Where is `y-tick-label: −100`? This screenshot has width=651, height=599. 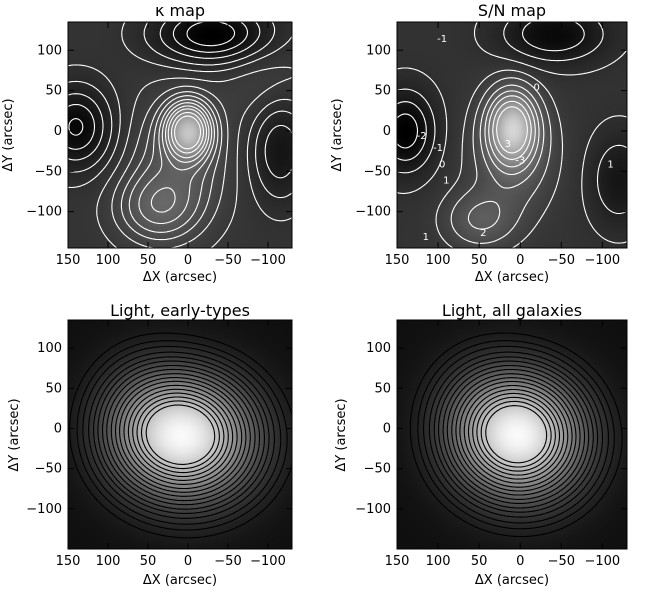
y-tick-label: −100 is located at coordinates (373, 212).